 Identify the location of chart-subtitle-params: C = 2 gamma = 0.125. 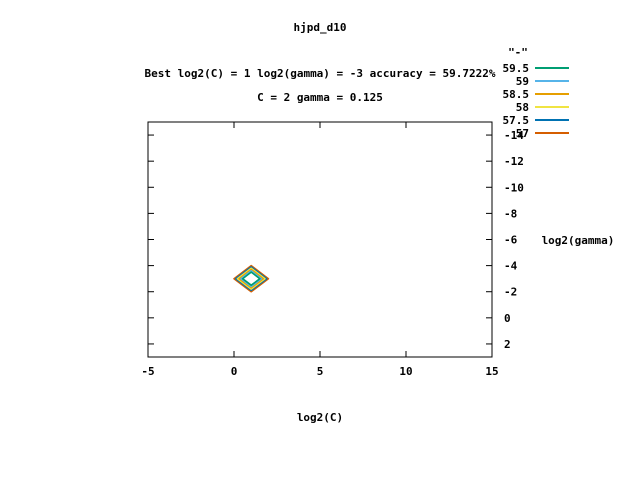
(320, 97).